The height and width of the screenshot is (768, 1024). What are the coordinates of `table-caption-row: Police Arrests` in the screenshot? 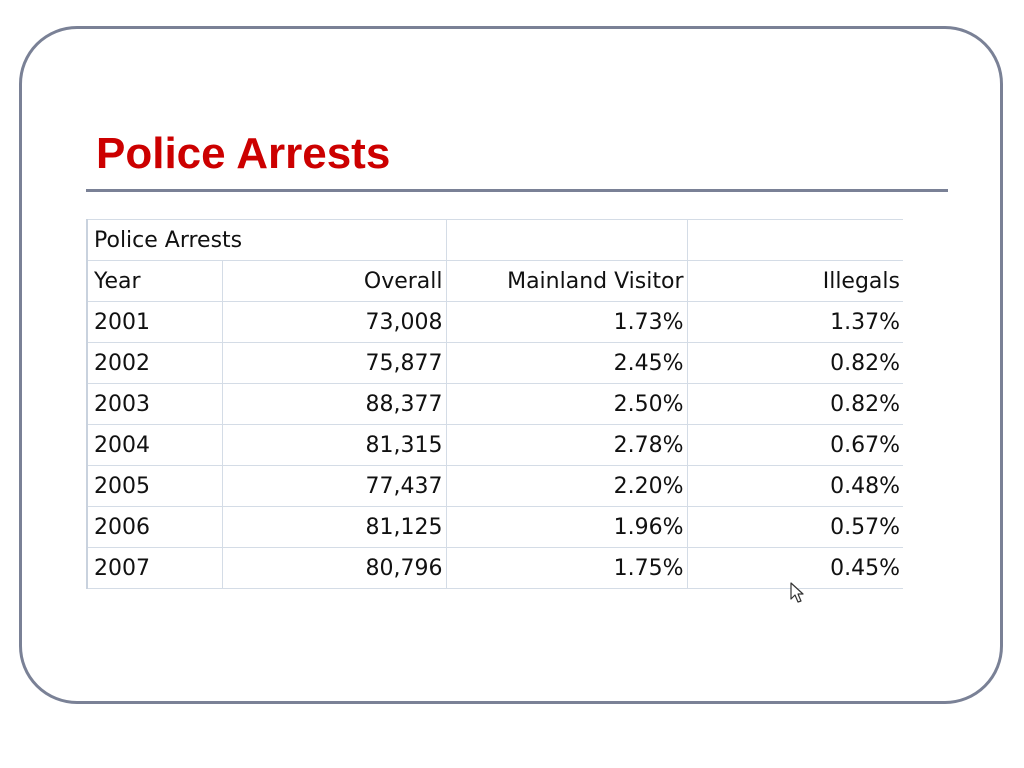 It's located at (494, 240).